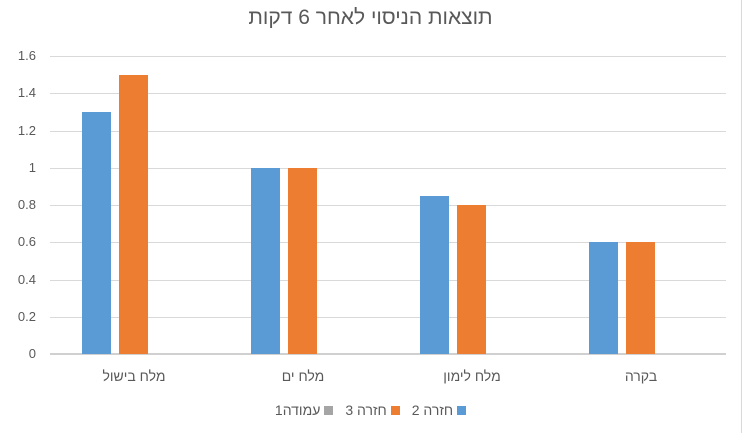 The image size is (745, 433). I want to click on y-tick-label: 0.8, so click(26, 204).